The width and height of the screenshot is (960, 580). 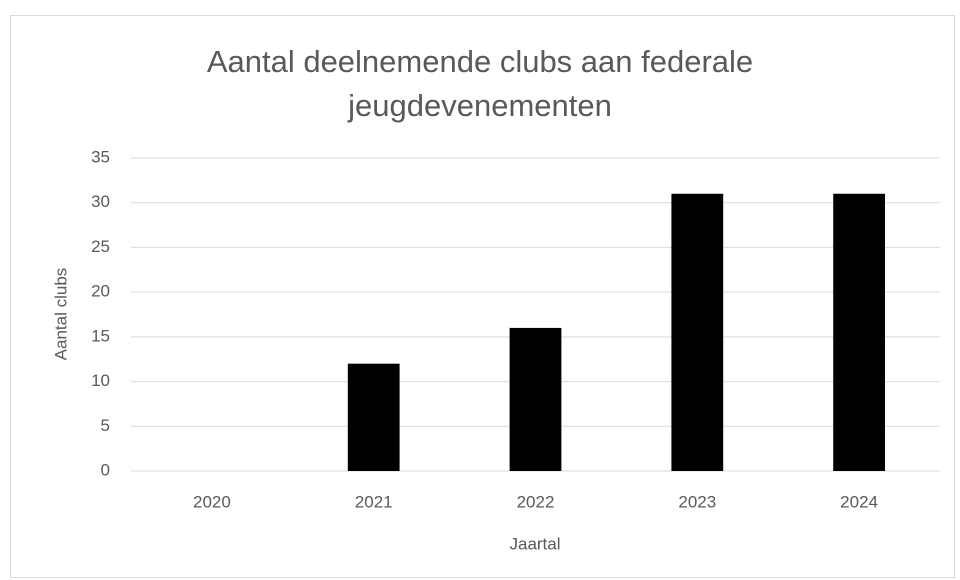 What do you see at coordinates (60, 314) in the screenshot?
I see `y-axis-title: Aantal clubs` at bounding box center [60, 314].